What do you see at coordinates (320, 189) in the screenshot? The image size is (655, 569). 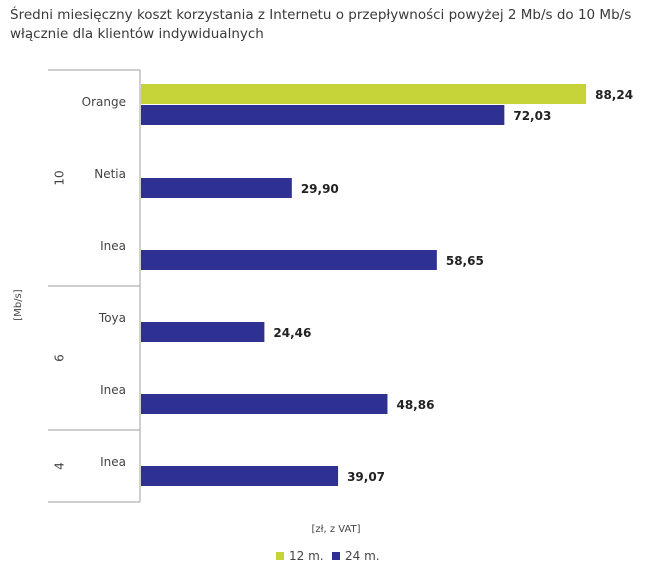 I see `data-label-24m: 29,90` at bounding box center [320, 189].